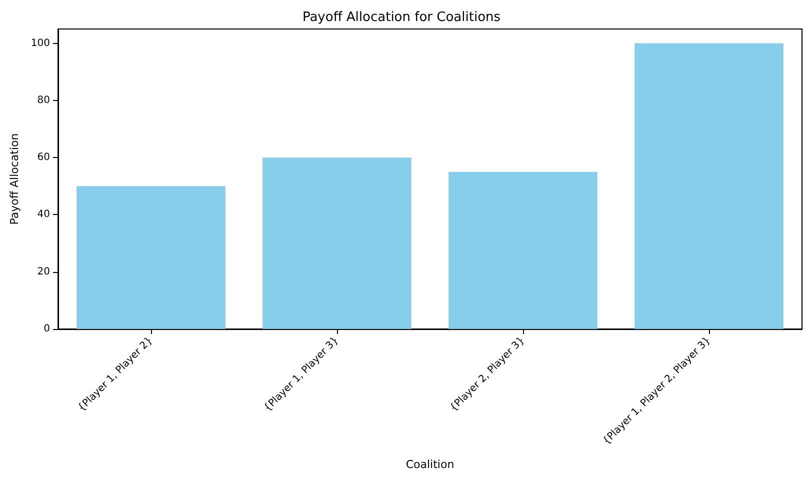 This screenshot has width=803, height=481. What do you see at coordinates (47, 329) in the screenshot?
I see `y-tick-label: 0` at bounding box center [47, 329].